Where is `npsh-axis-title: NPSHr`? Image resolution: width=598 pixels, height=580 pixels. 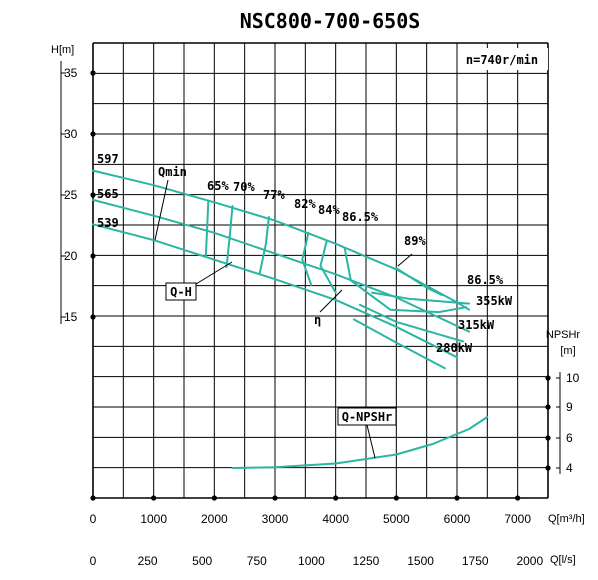 npsh-axis-title: NPSHr is located at coordinates (563, 335).